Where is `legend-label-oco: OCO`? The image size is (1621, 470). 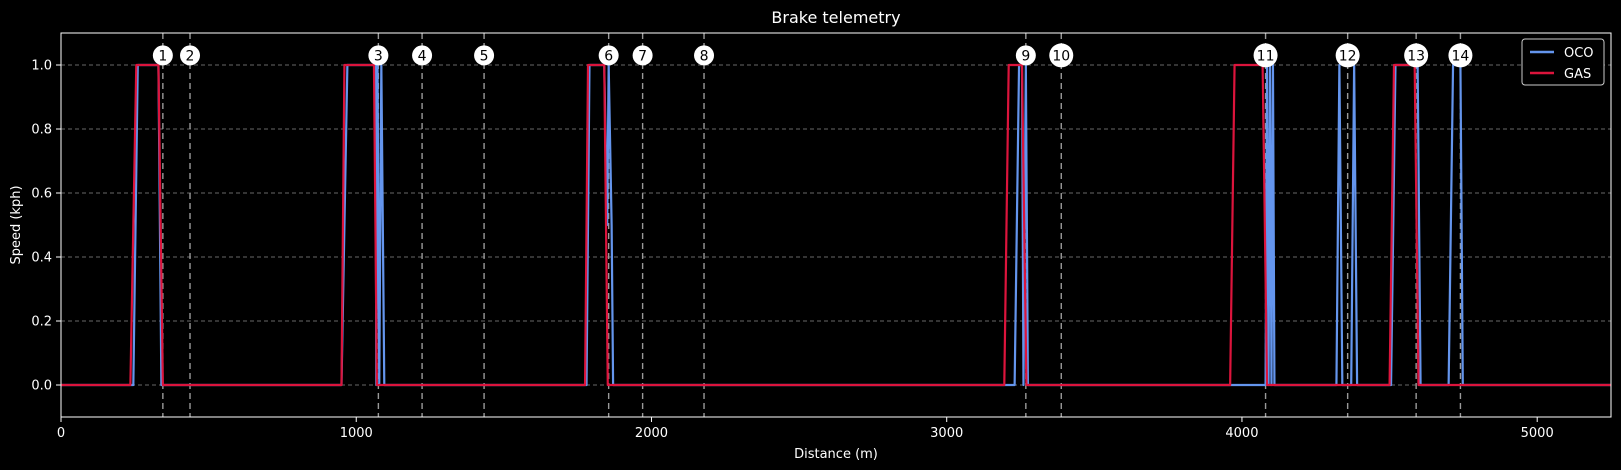 legend-label-oco: OCO is located at coordinates (1579, 53).